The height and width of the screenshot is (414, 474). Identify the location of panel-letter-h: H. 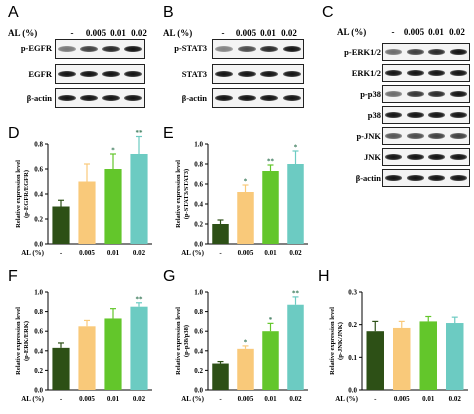
(324, 276).